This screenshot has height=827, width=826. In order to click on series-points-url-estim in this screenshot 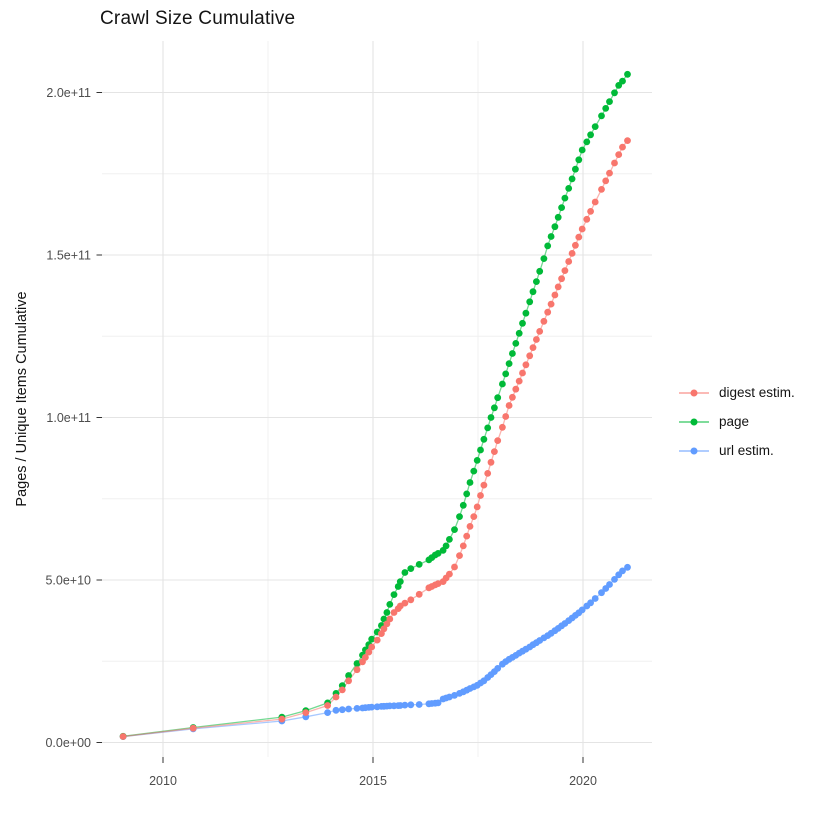, I will do `click(375, 651)`.